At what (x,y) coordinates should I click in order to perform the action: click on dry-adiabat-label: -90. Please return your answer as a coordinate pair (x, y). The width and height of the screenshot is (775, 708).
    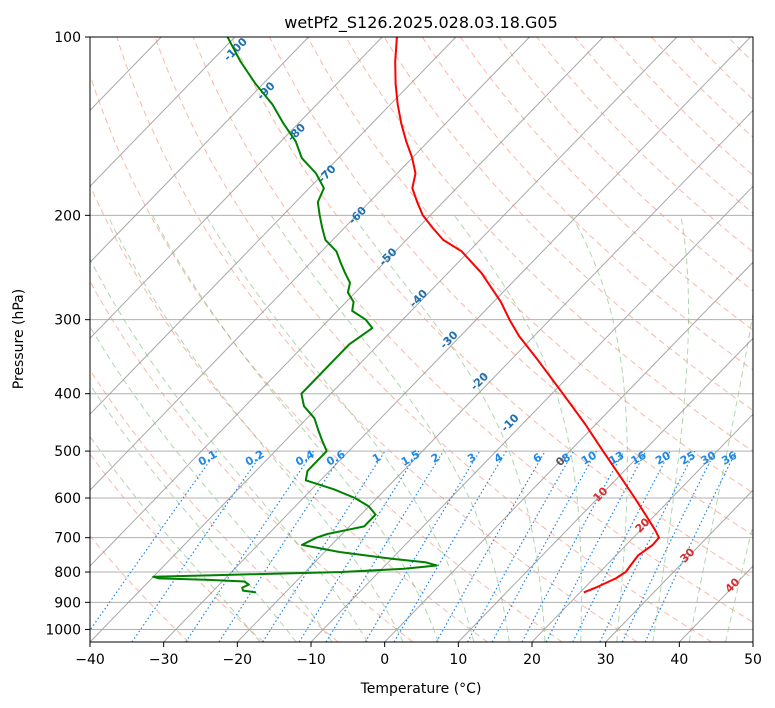
    Looking at the image, I should click on (265, 90).